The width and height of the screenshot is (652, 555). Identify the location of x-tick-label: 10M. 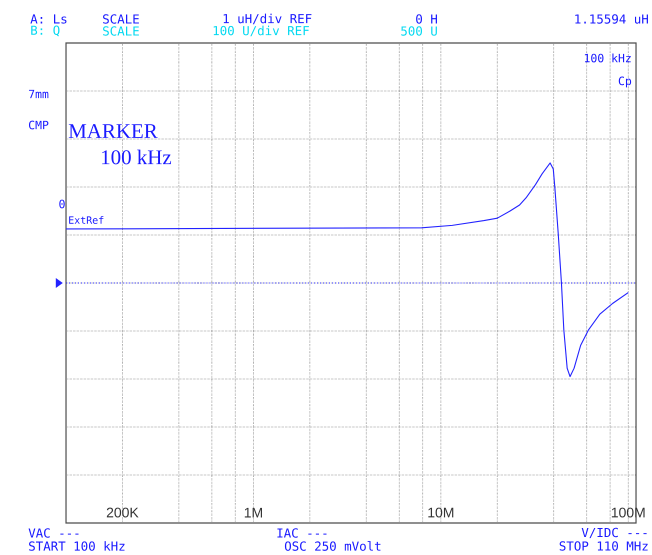
(441, 513).